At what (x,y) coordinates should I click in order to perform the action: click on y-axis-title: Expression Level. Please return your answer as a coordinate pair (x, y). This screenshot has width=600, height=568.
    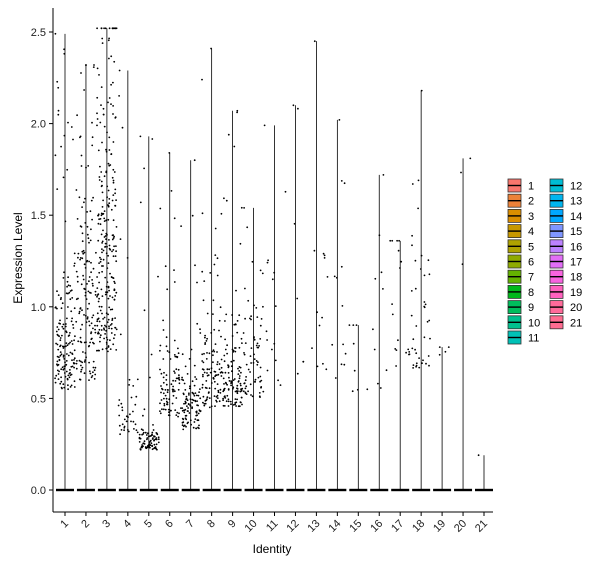
    Looking at the image, I should click on (18, 257).